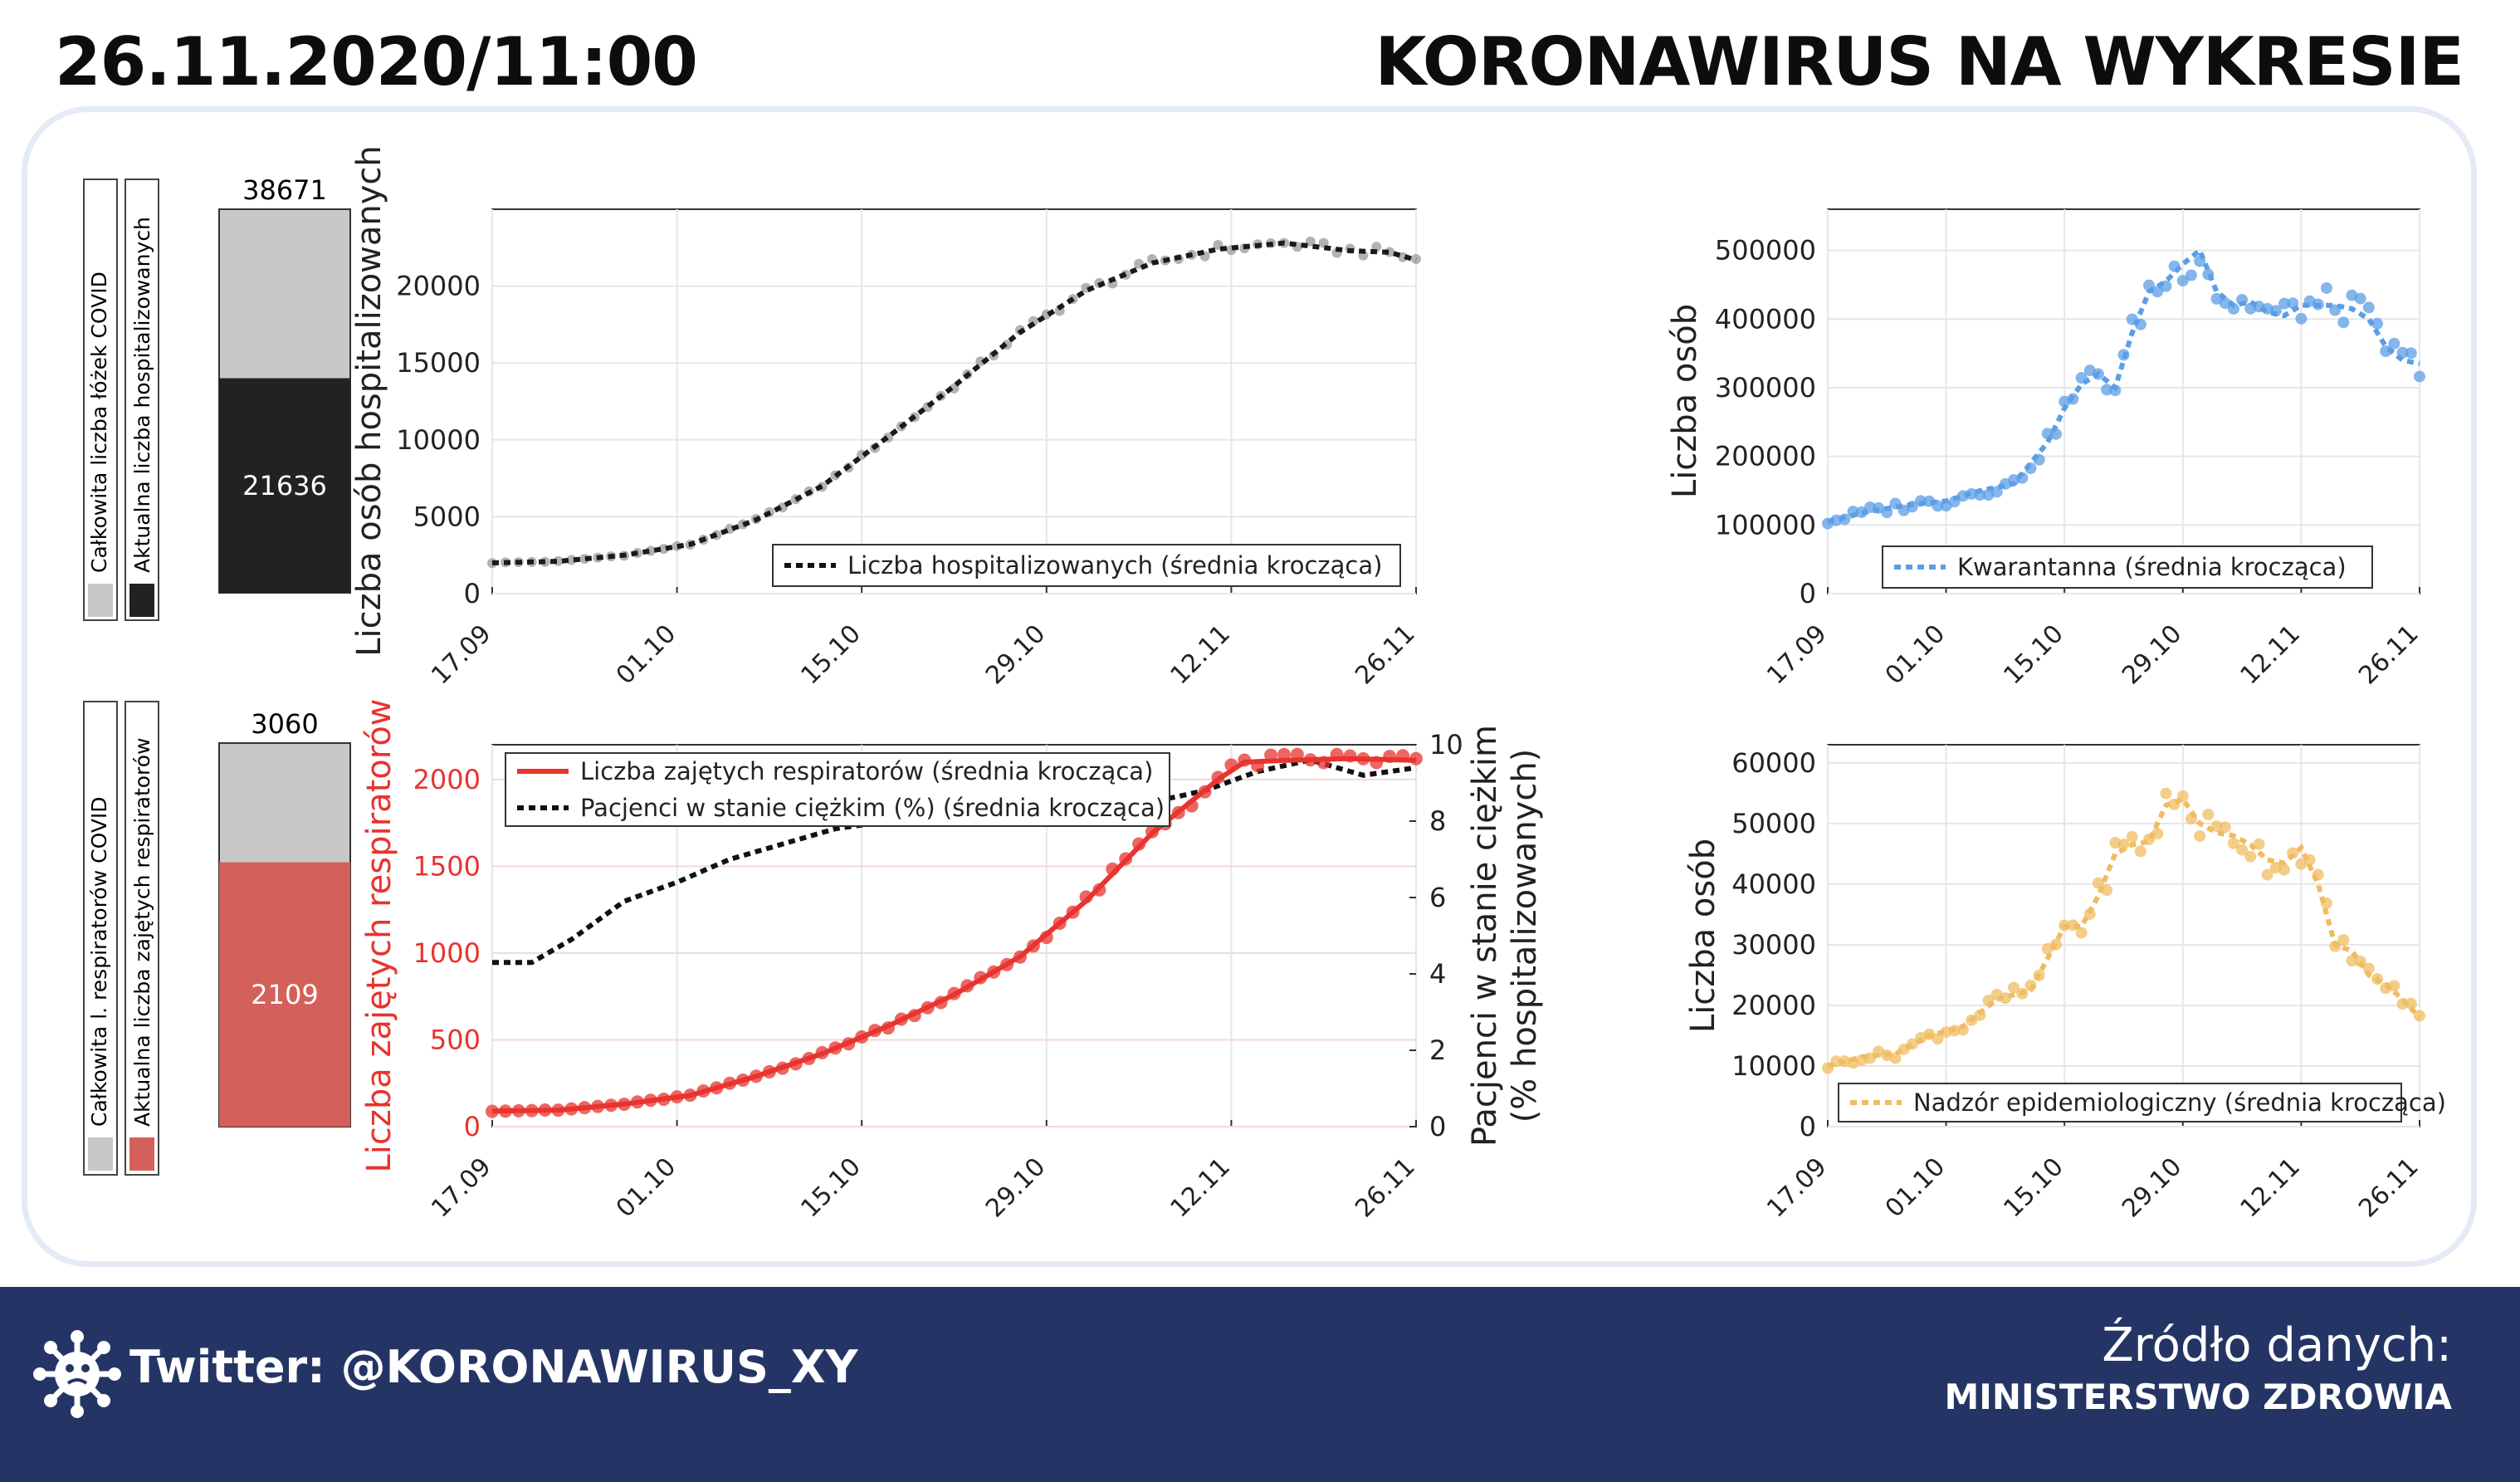 This screenshot has width=2520, height=1482. What do you see at coordinates (142, 395) in the screenshot?
I see `legend-label-current: Aktualna liczba hospitalizowanych` at bounding box center [142, 395].